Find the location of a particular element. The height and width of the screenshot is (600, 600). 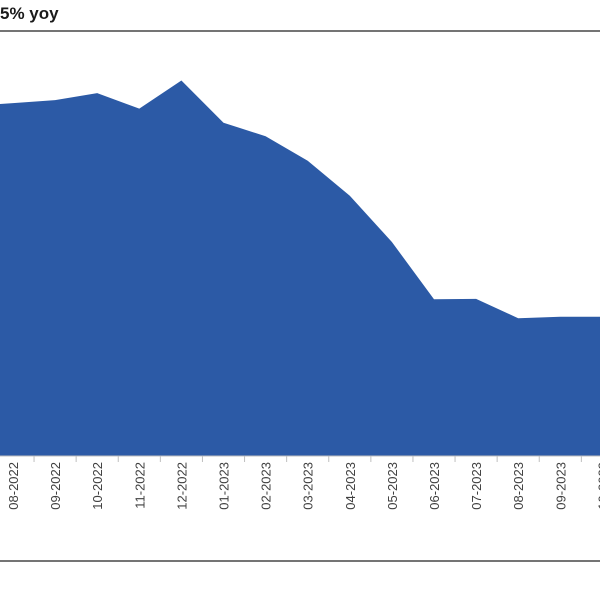

x-tick-label: 08-2023 is located at coordinates (518, 486).